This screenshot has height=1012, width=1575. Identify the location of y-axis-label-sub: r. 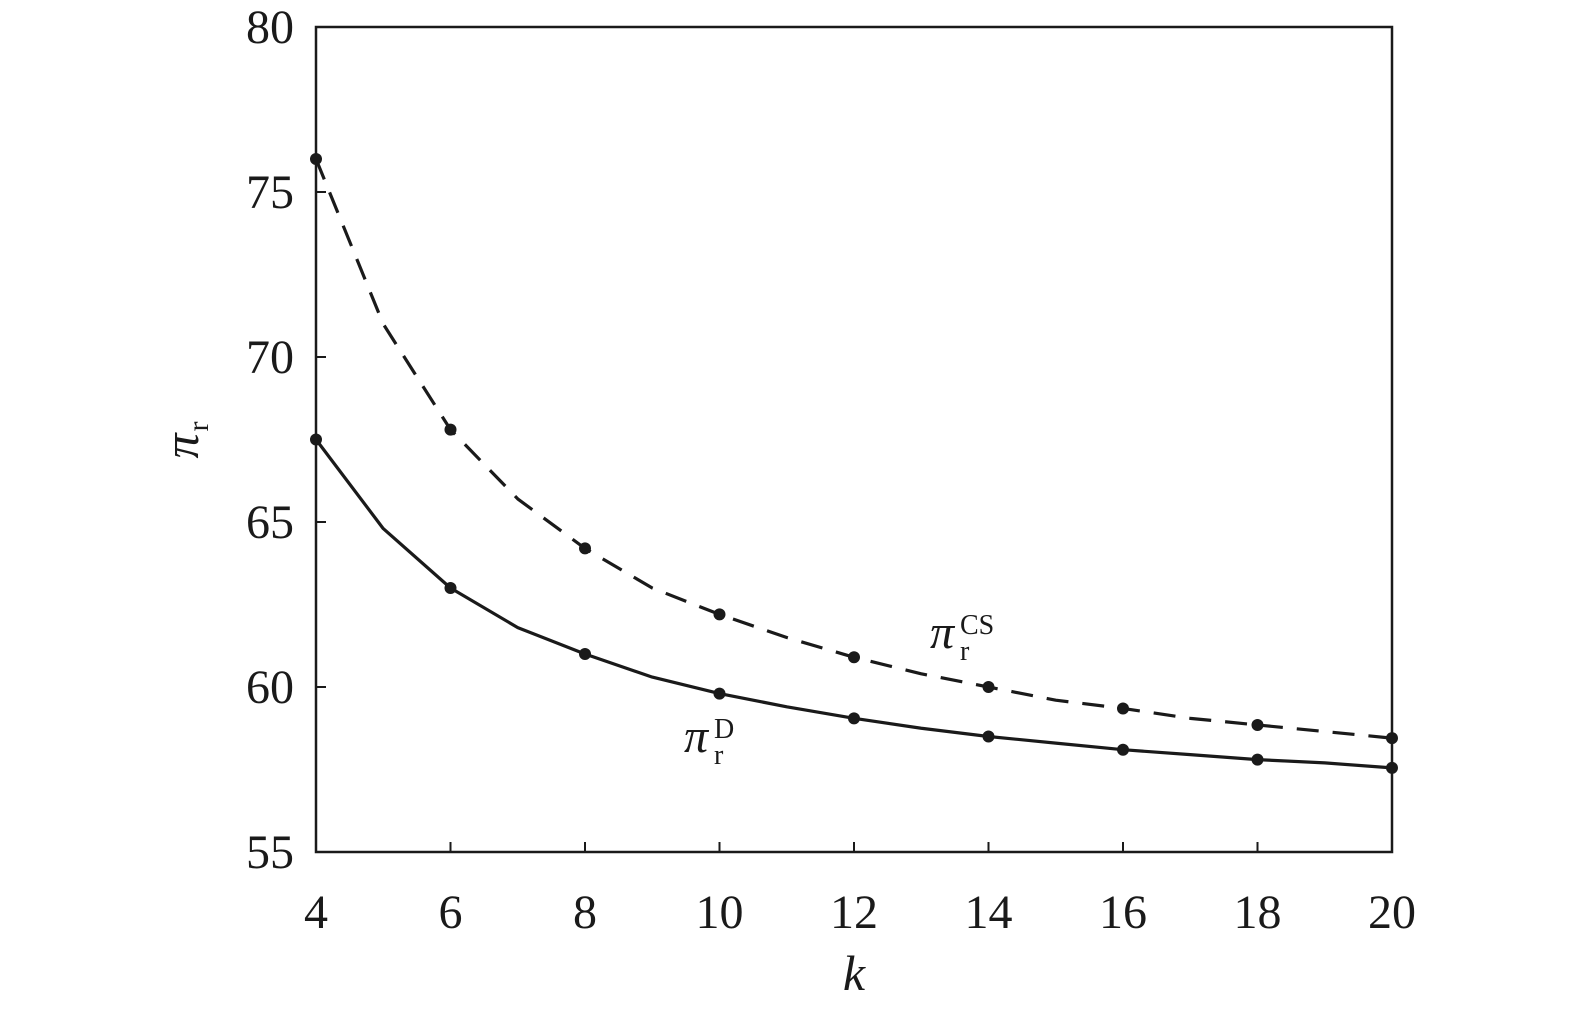
(198, 426).